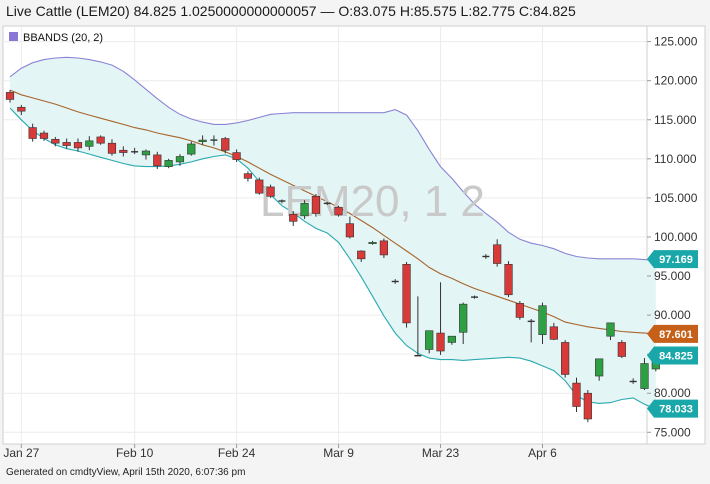  What do you see at coordinates (63, 38) in the screenshot?
I see `legend-label: BBANDS (20, 2)` at bounding box center [63, 38].